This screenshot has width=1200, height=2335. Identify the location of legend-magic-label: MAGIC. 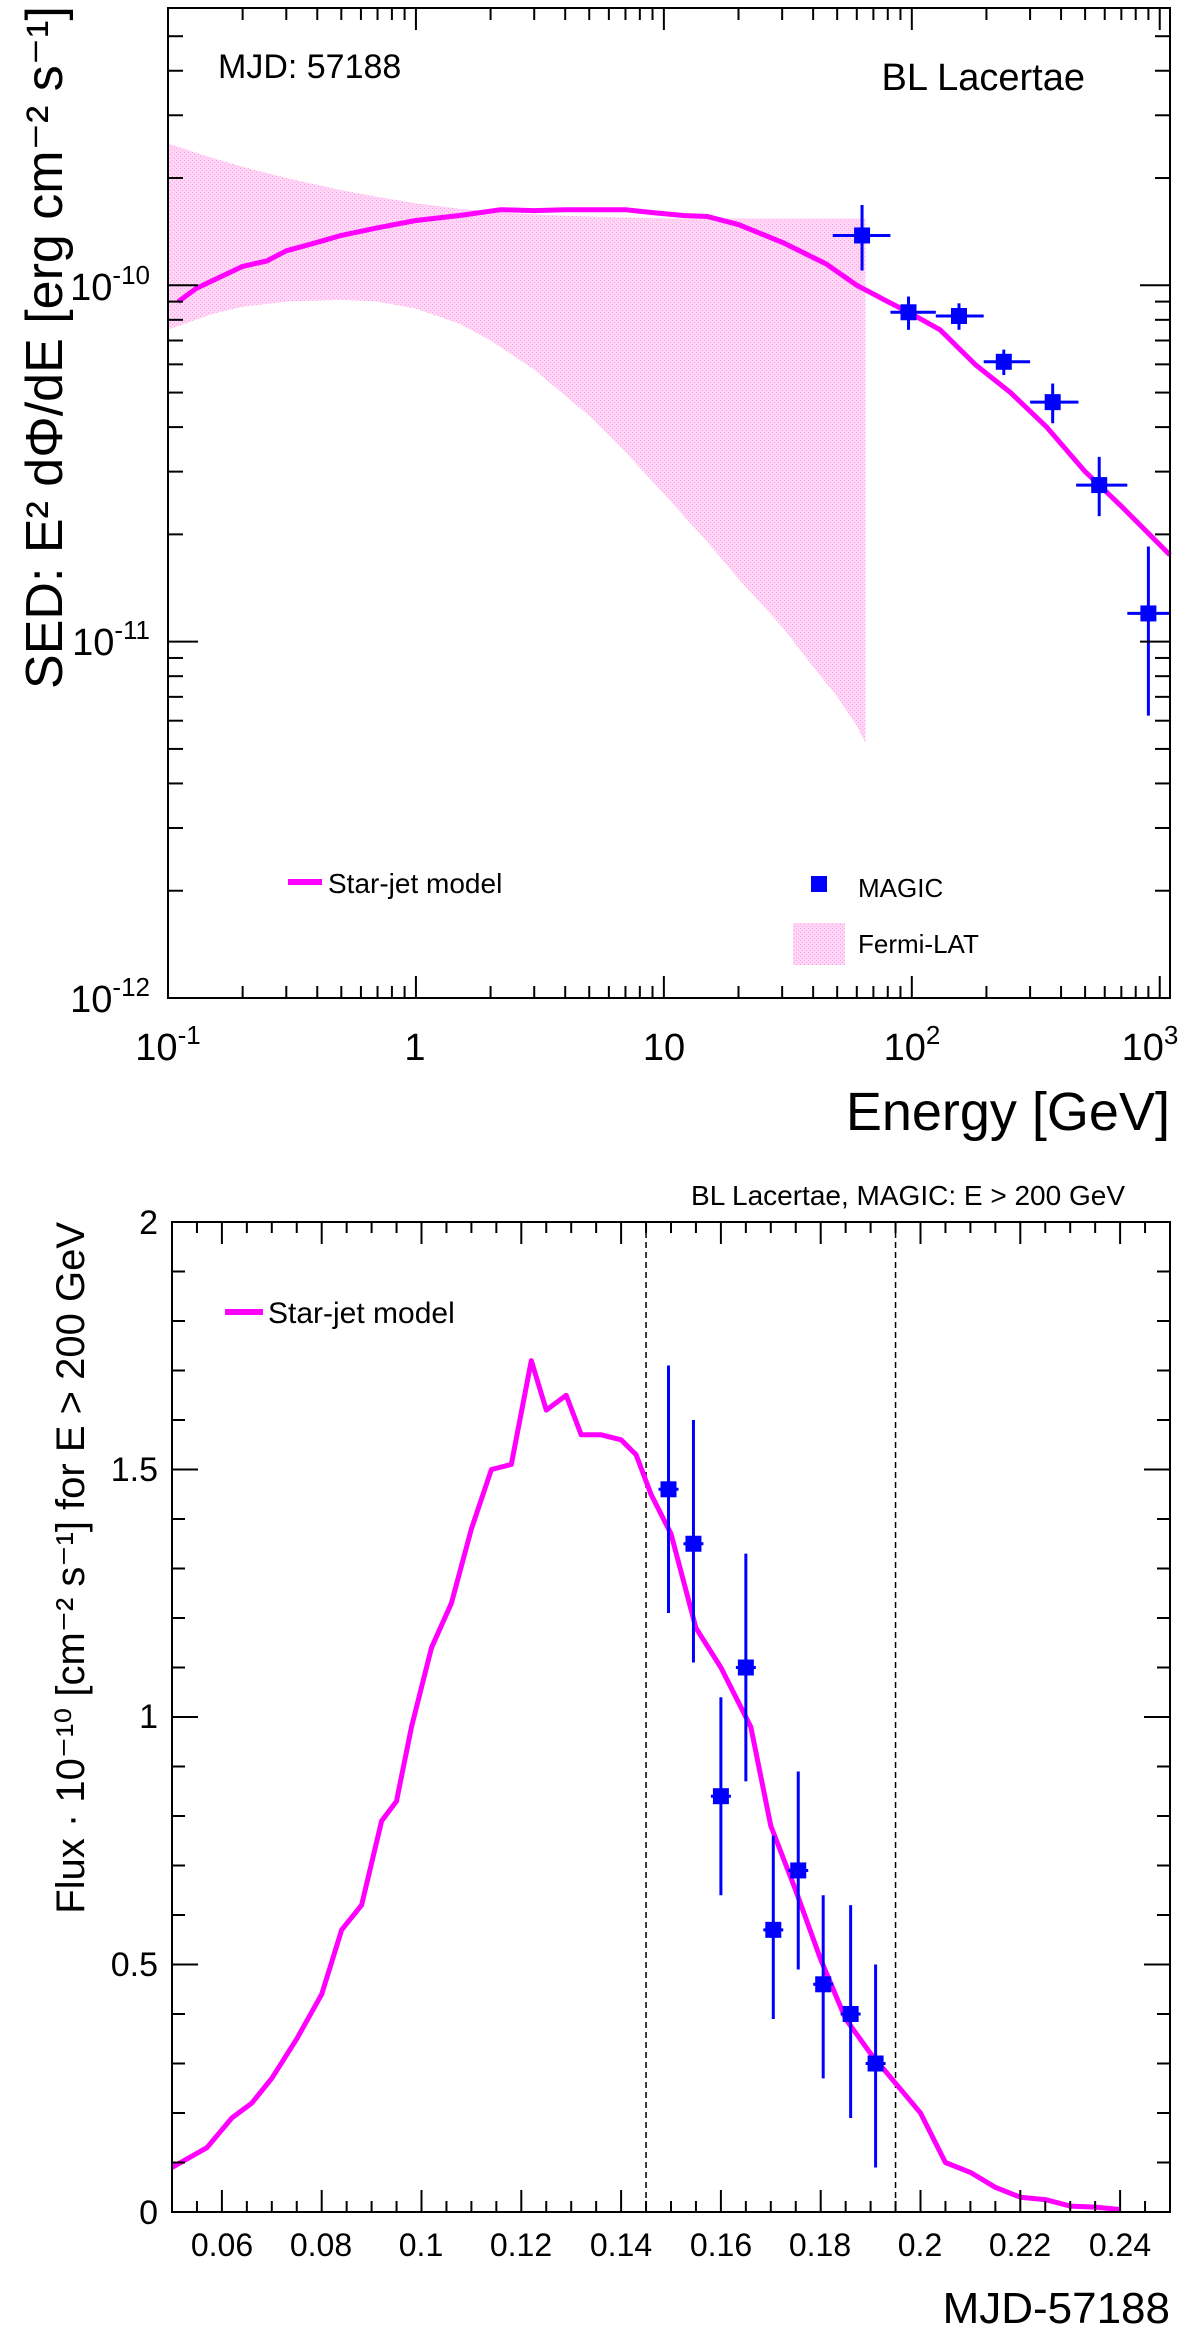
(900, 888).